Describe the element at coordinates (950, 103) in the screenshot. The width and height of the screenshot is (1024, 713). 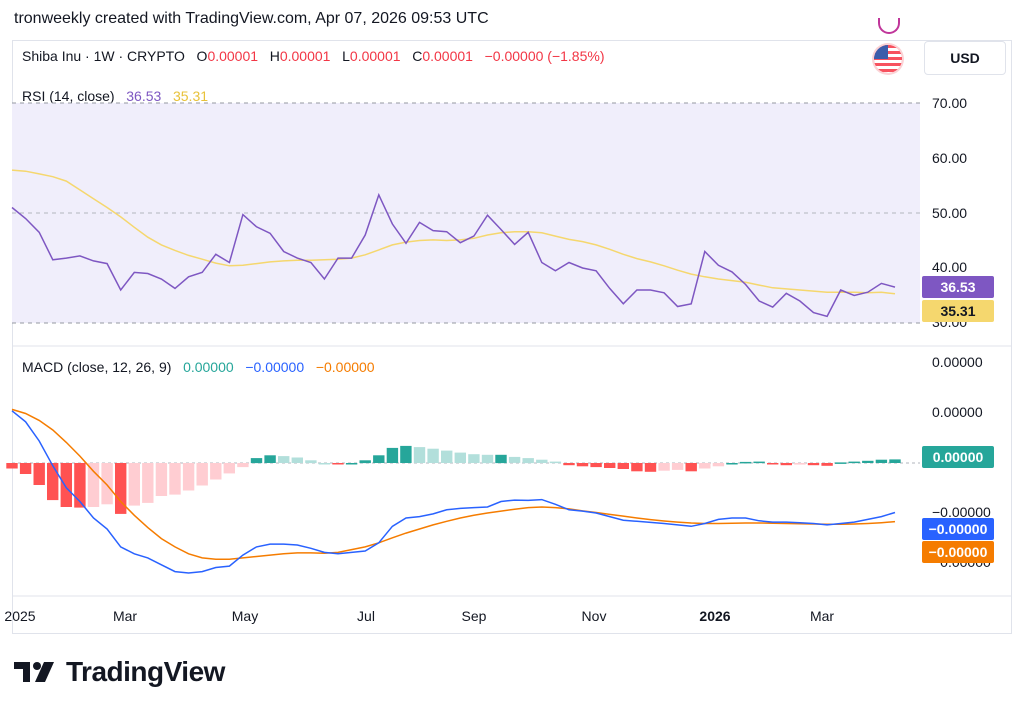
I see `rsi-axis-tick: 70.00` at that location.